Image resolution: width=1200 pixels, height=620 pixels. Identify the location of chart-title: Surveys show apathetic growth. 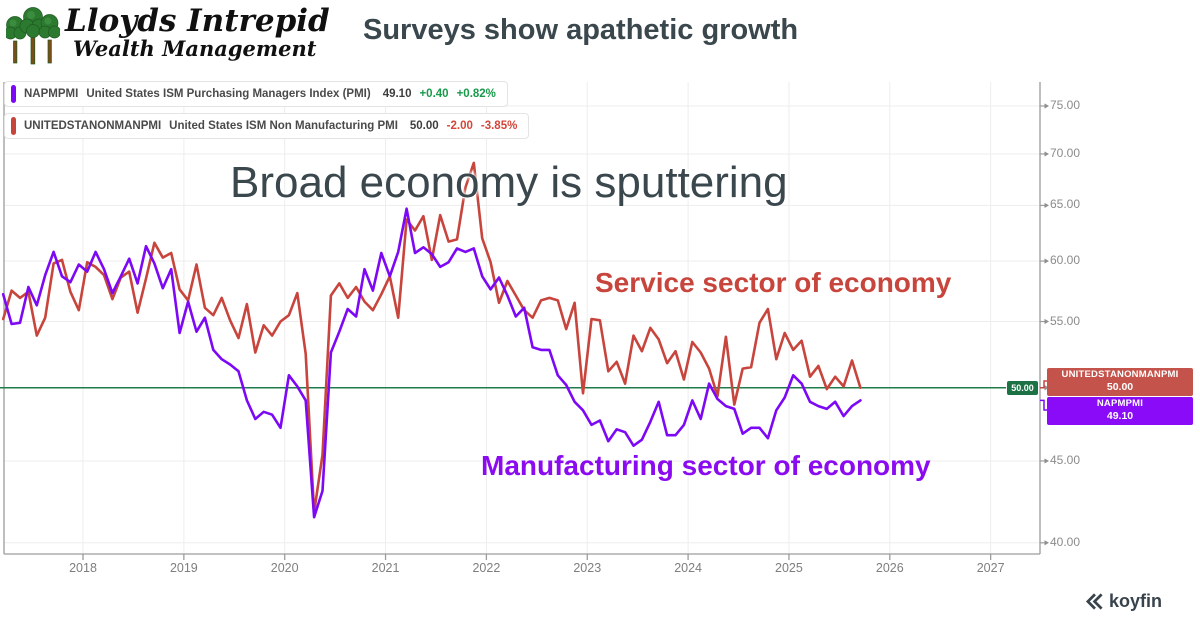
(581, 30).